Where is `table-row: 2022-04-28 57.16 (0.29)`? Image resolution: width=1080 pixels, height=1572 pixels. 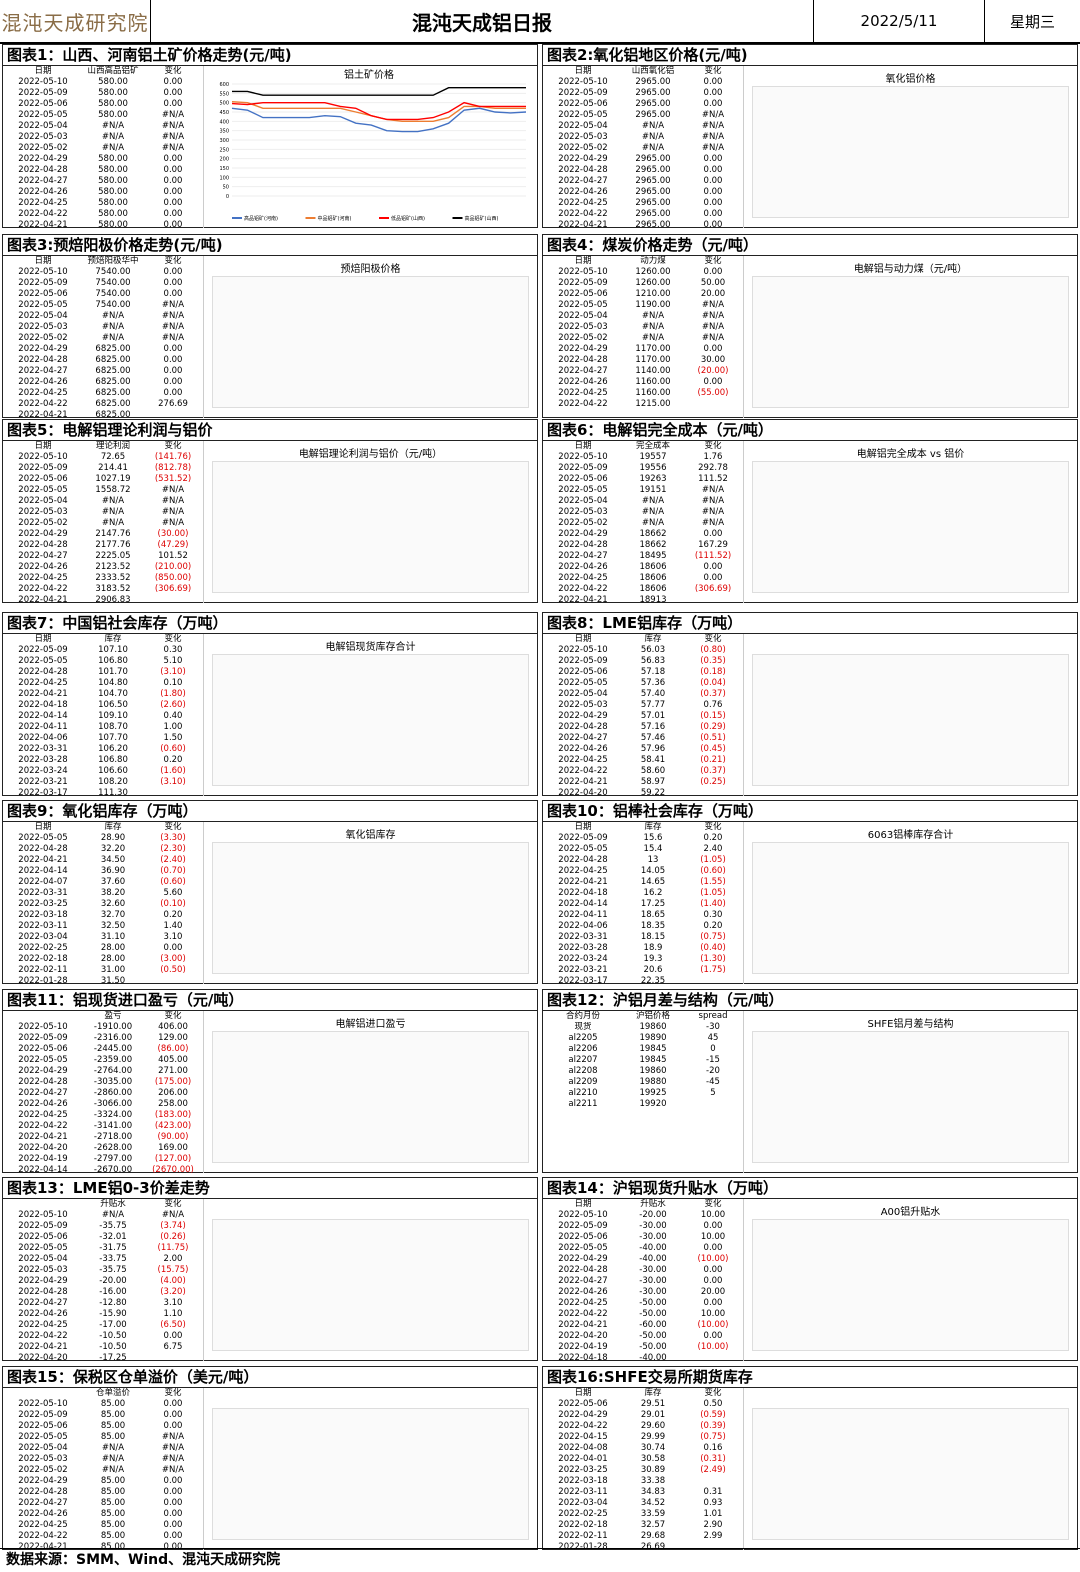
table-row: 2022-04-28 57.16 (0.29) is located at coordinates (643, 727).